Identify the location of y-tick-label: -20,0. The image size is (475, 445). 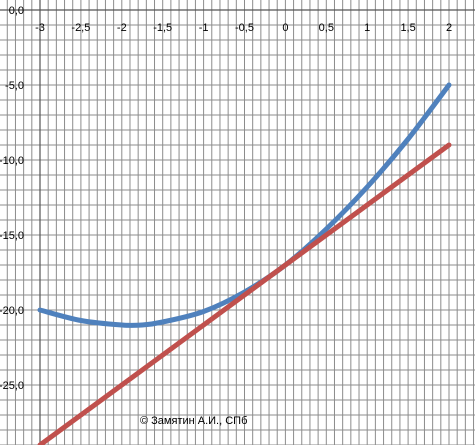
(12, 311).